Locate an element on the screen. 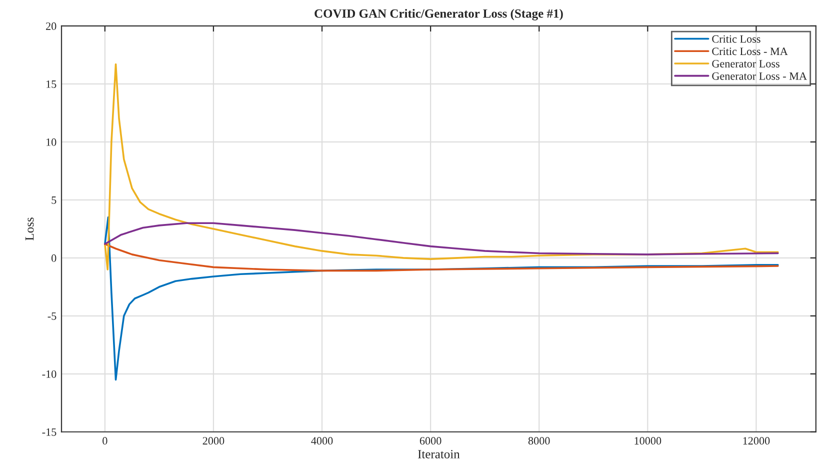 Image resolution: width=820 pixels, height=472 pixels. x-tick-label: 6000 is located at coordinates (431, 441).